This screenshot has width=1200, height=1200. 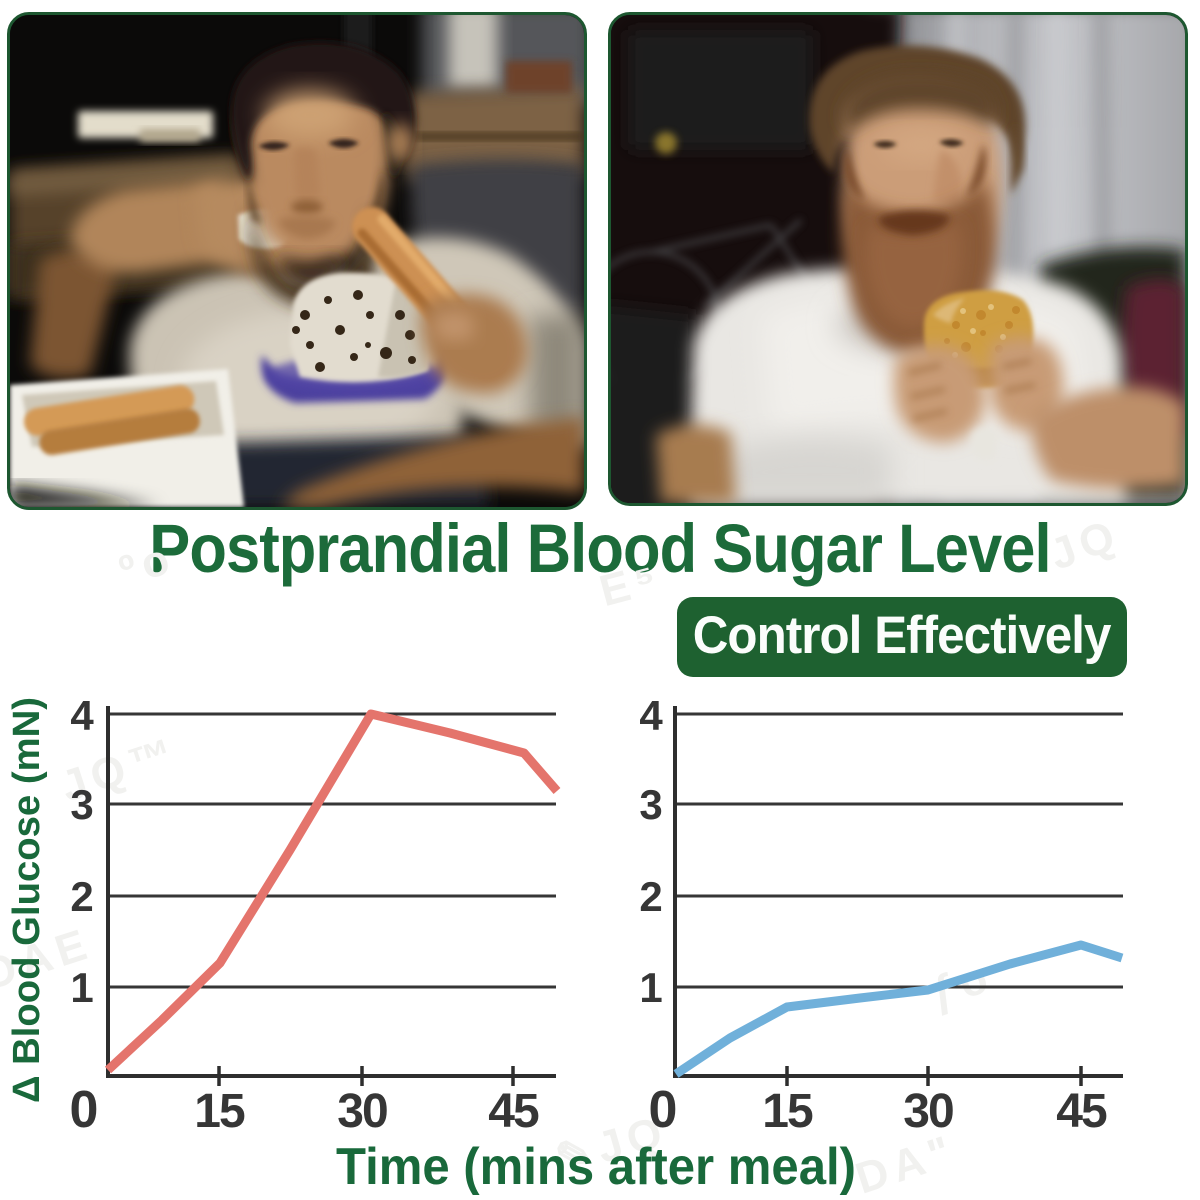 What do you see at coordinates (596, 1167) in the screenshot?
I see `svg-text: Time (mins after meal)` at bounding box center [596, 1167].